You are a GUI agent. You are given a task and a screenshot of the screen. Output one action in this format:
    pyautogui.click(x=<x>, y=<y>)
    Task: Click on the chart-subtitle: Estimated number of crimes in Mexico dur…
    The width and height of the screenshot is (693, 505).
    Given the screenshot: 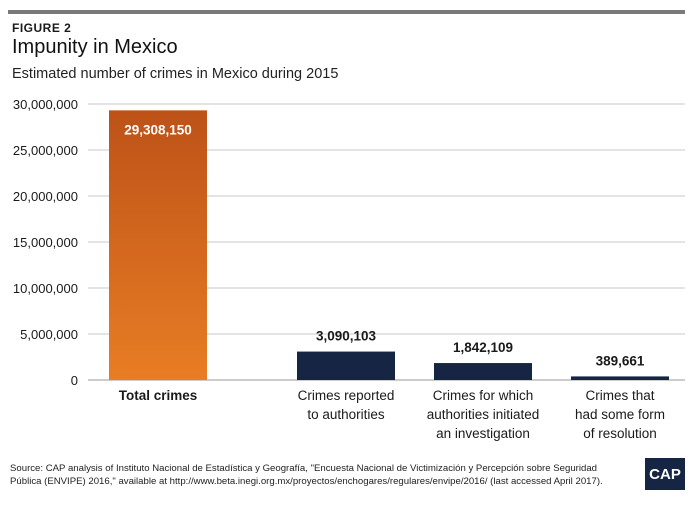 What is the action you would take?
    pyautogui.click(x=175, y=74)
    